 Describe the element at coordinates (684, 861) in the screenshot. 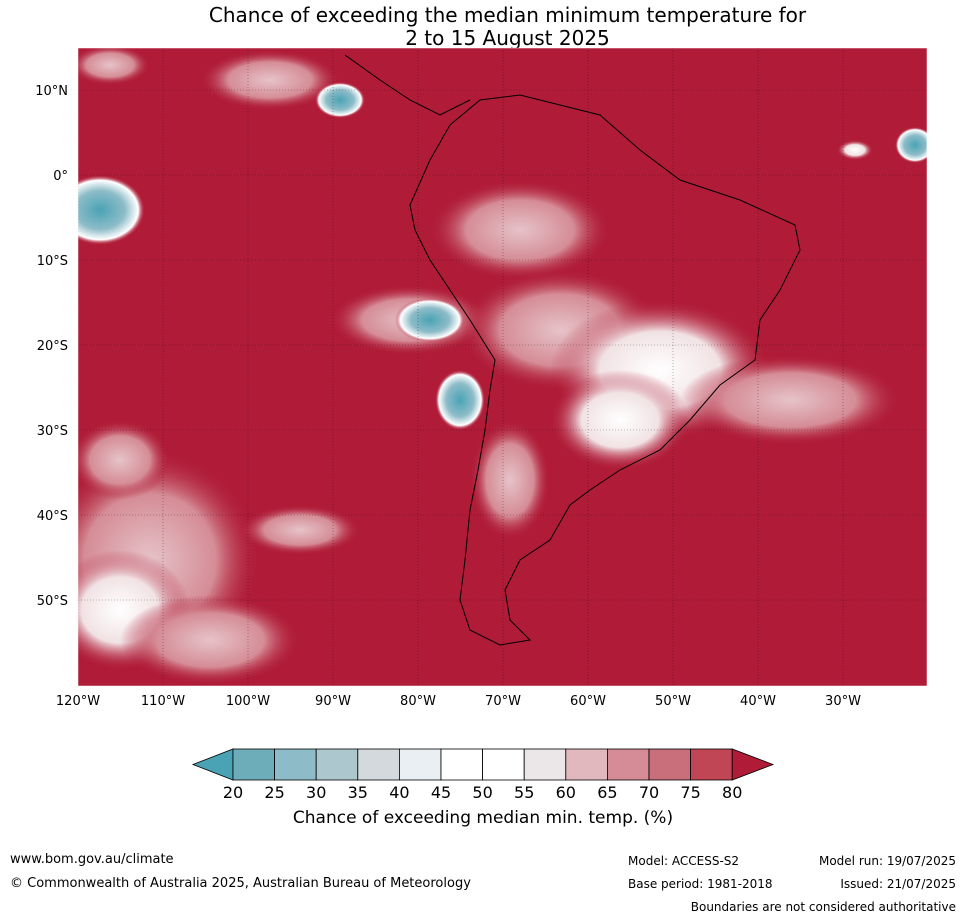

I see `footer-model: Model: ACCESS-S2` at that location.